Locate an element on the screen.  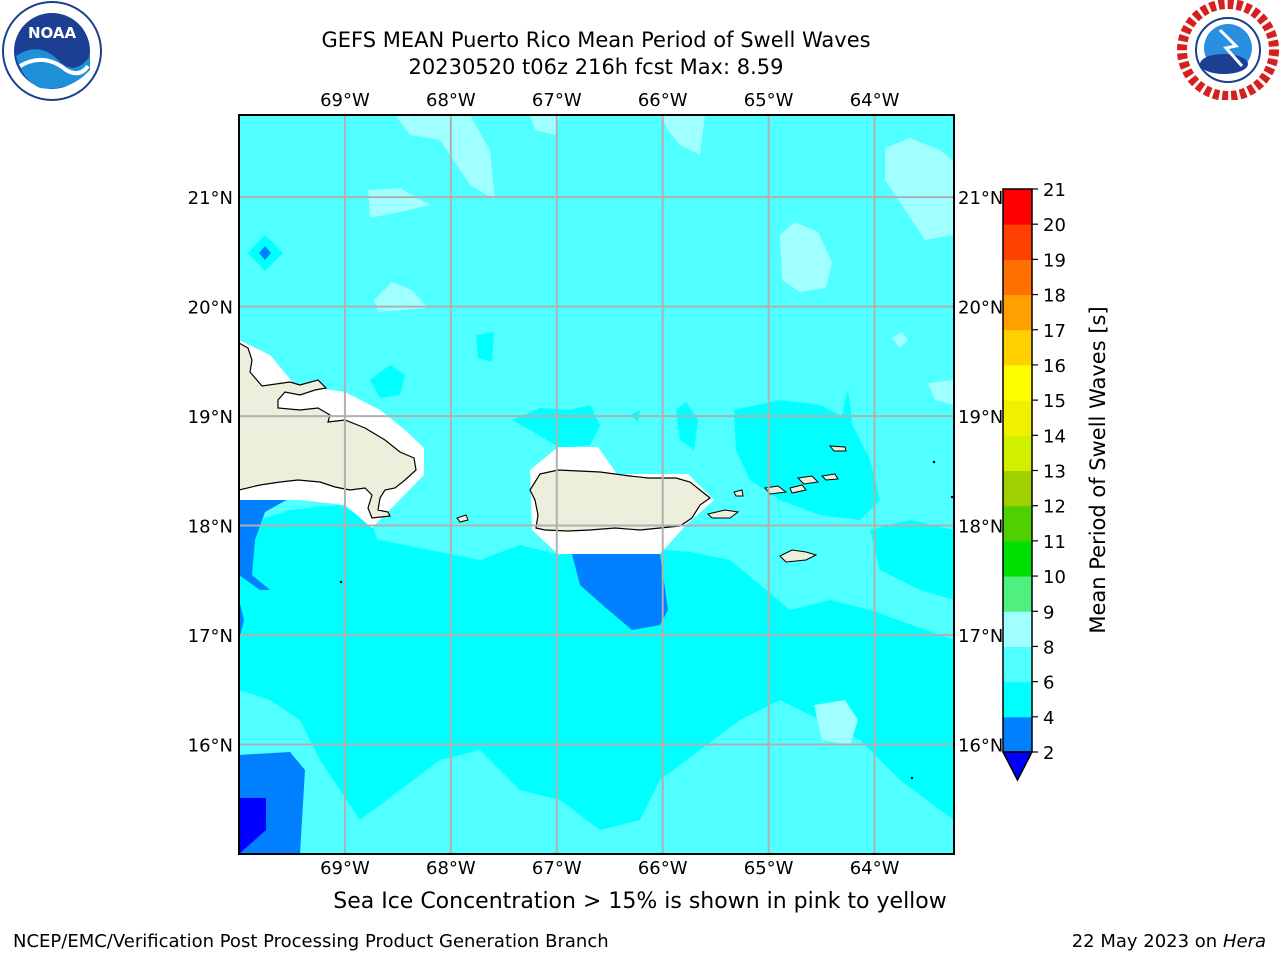
colorbar-tick-label: 13 is located at coordinates (1054, 472).